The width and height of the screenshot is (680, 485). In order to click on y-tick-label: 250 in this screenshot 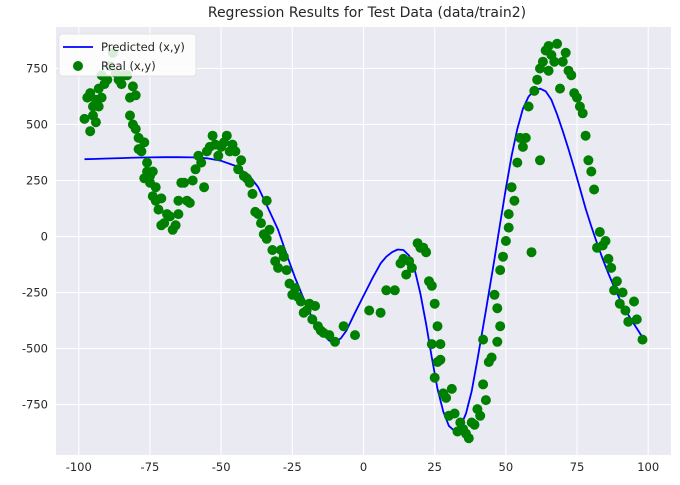, I will do `click(37, 180)`.